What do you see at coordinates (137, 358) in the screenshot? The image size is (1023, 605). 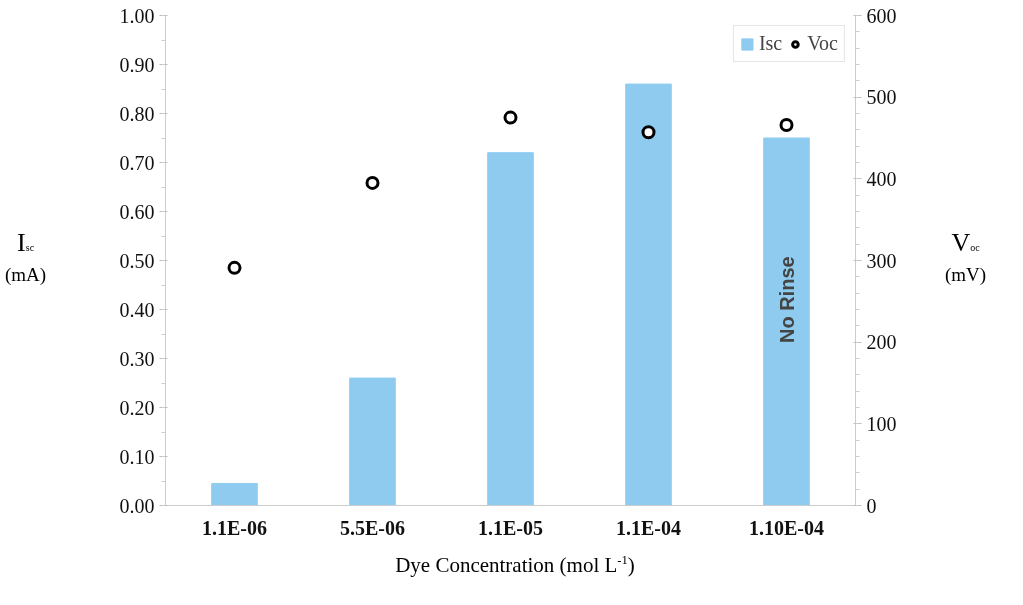 I see `y-tick-label: 0.30` at bounding box center [137, 358].